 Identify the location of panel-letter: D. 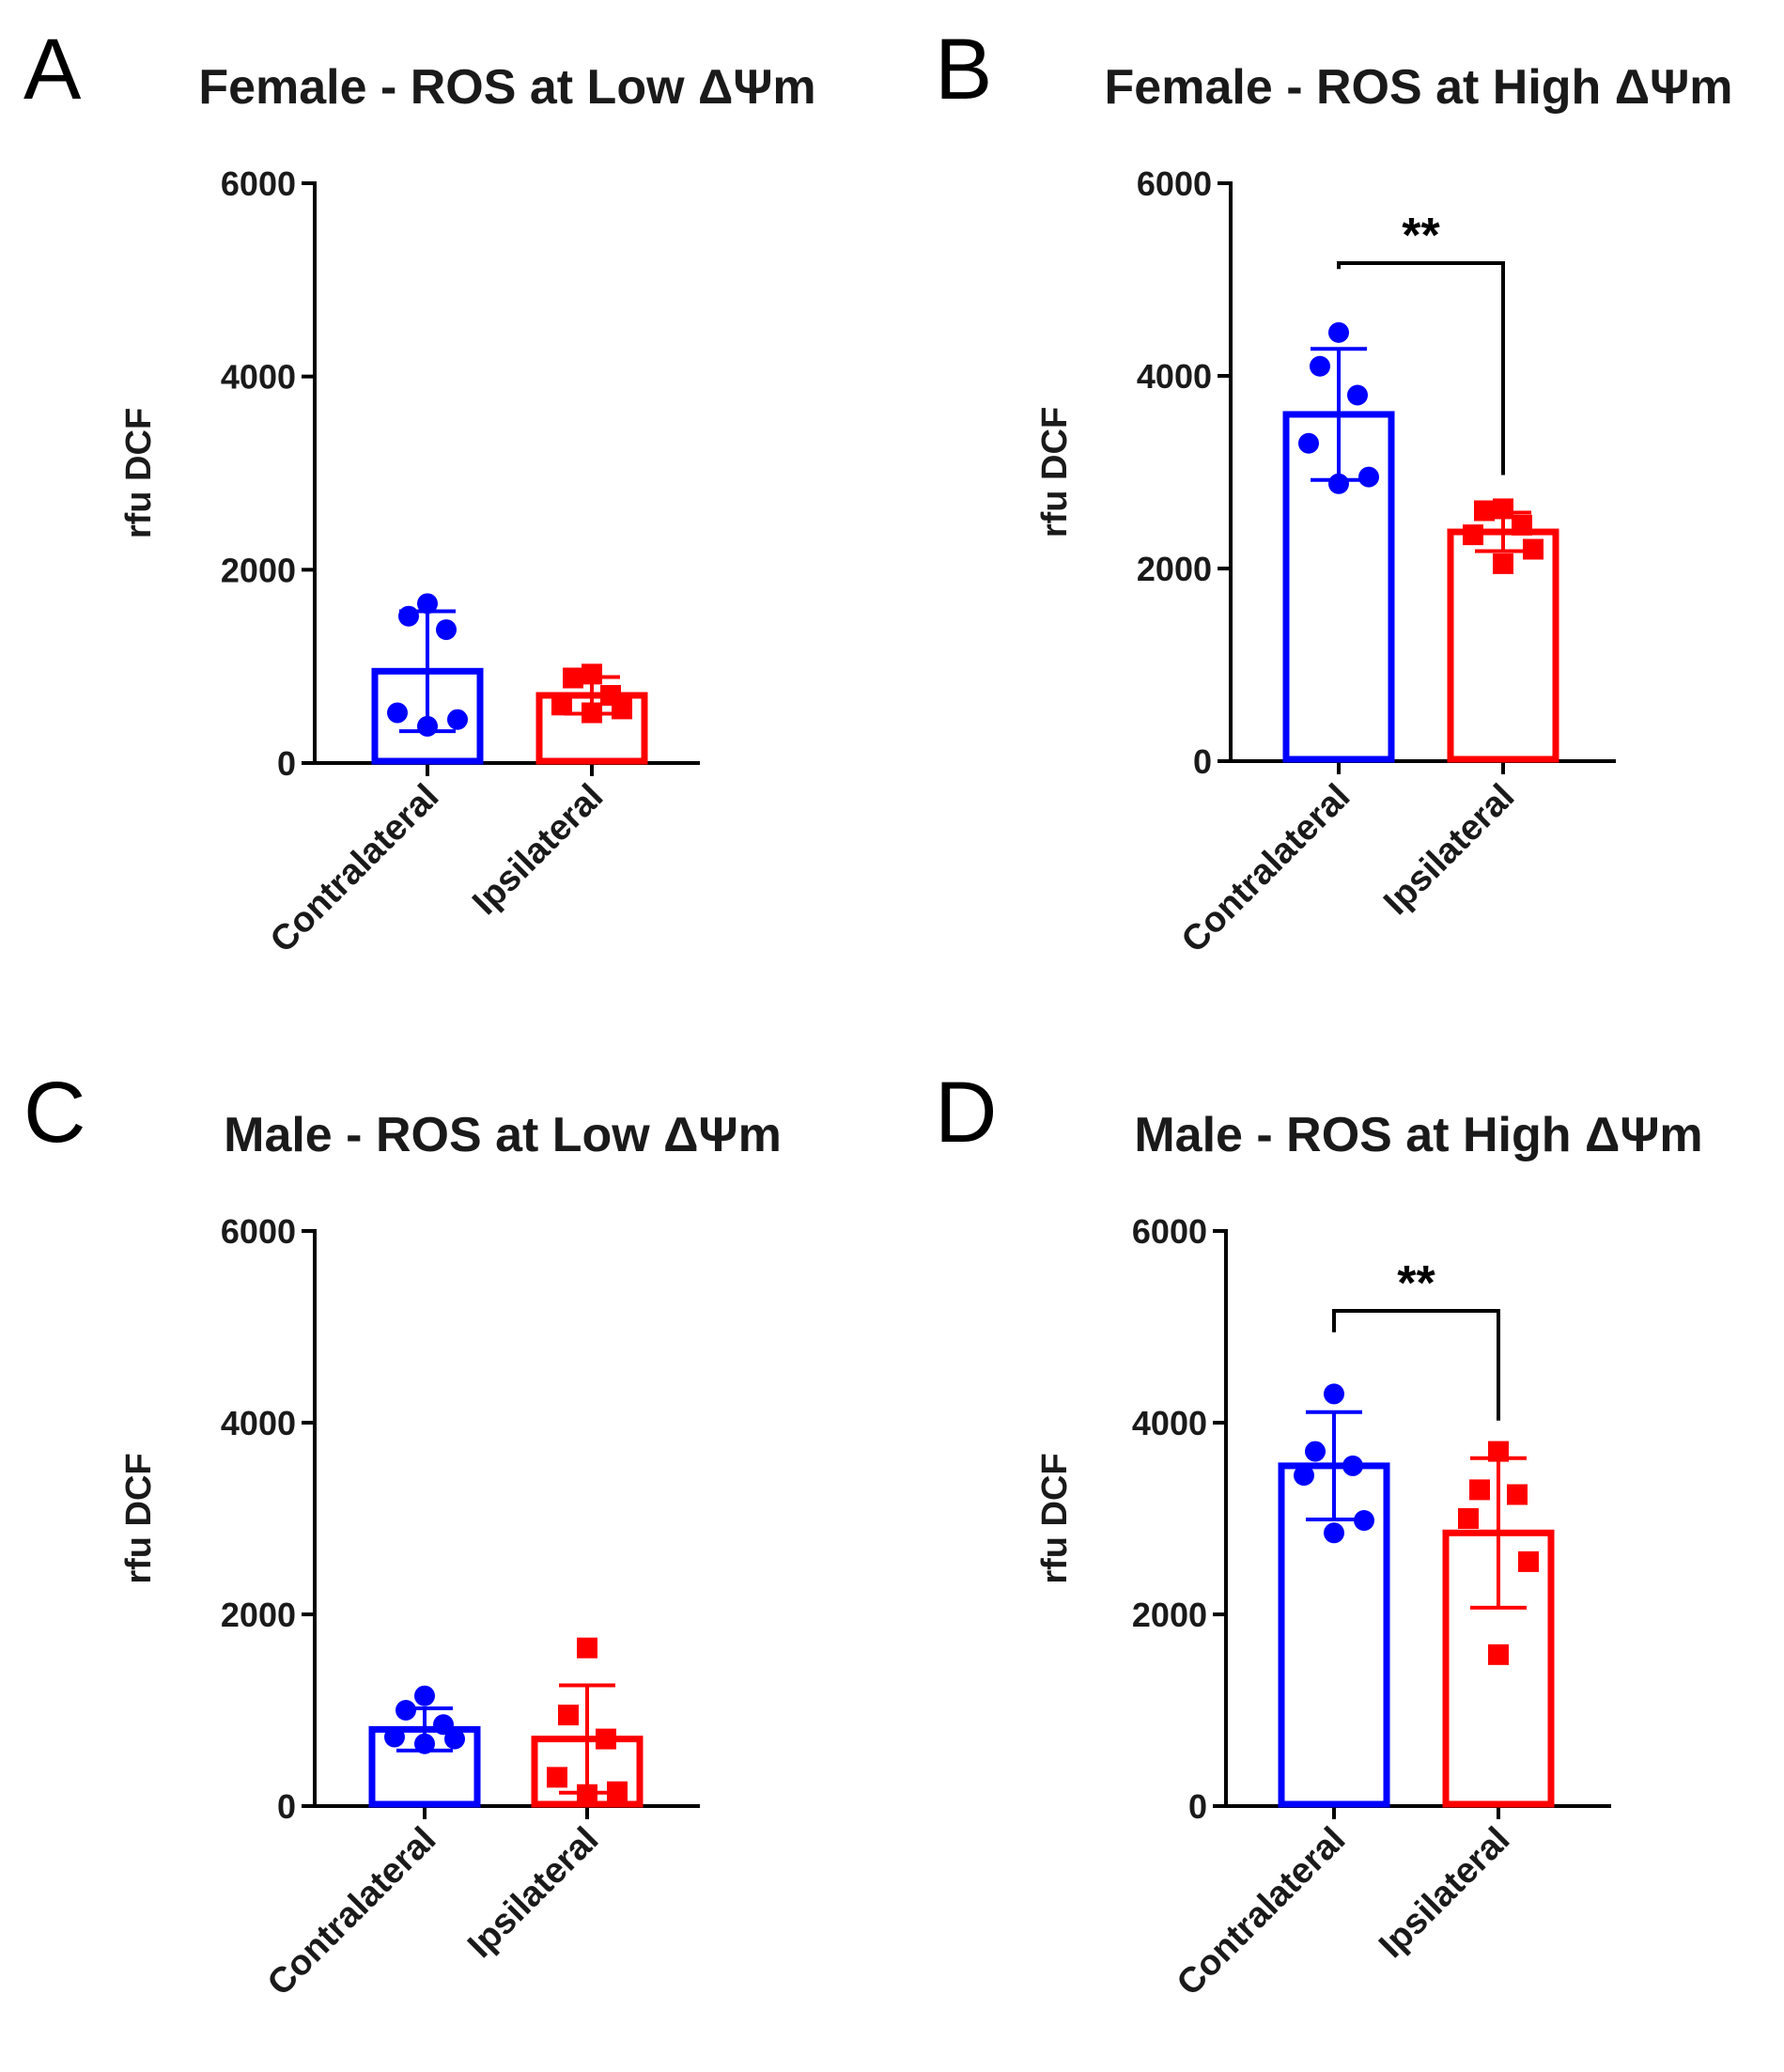
(966, 1113).